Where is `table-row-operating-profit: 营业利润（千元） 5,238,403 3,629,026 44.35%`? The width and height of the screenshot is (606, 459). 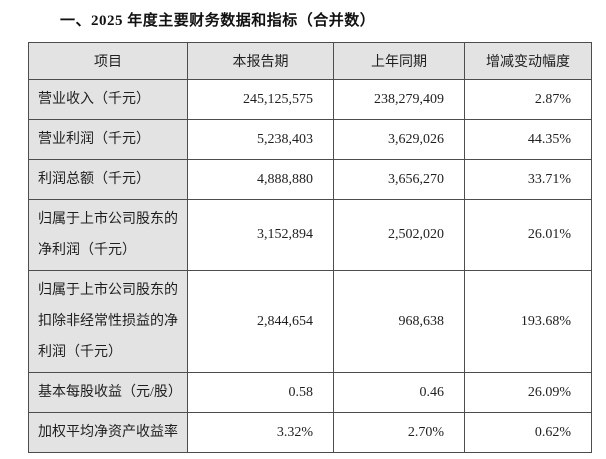
table-row-operating-profit: 营业利润（千元） 5,238,403 3,629,026 44.35% is located at coordinates (310, 139).